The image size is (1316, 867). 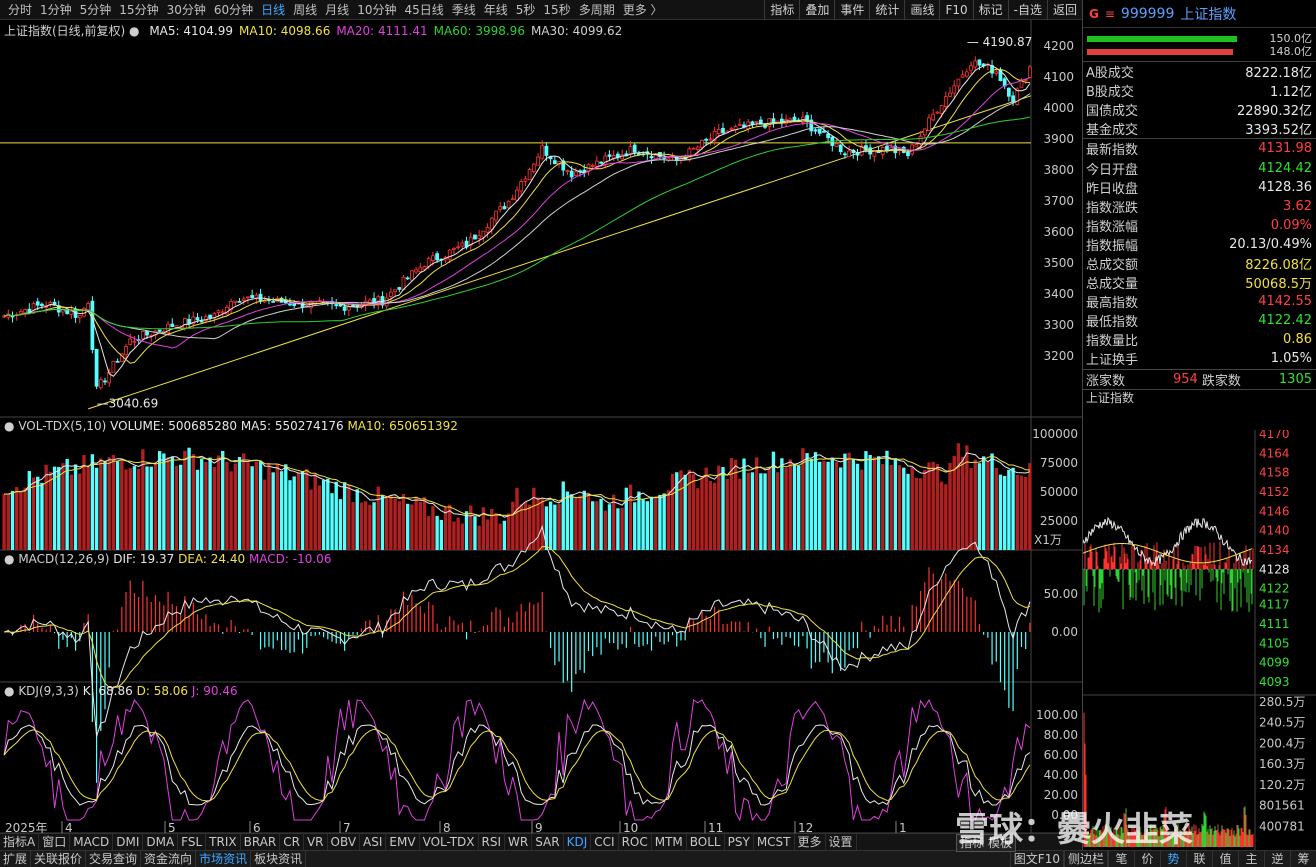 What do you see at coordinates (114, 859) in the screenshot?
I see `status-tab: 交易查询` at bounding box center [114, 859].